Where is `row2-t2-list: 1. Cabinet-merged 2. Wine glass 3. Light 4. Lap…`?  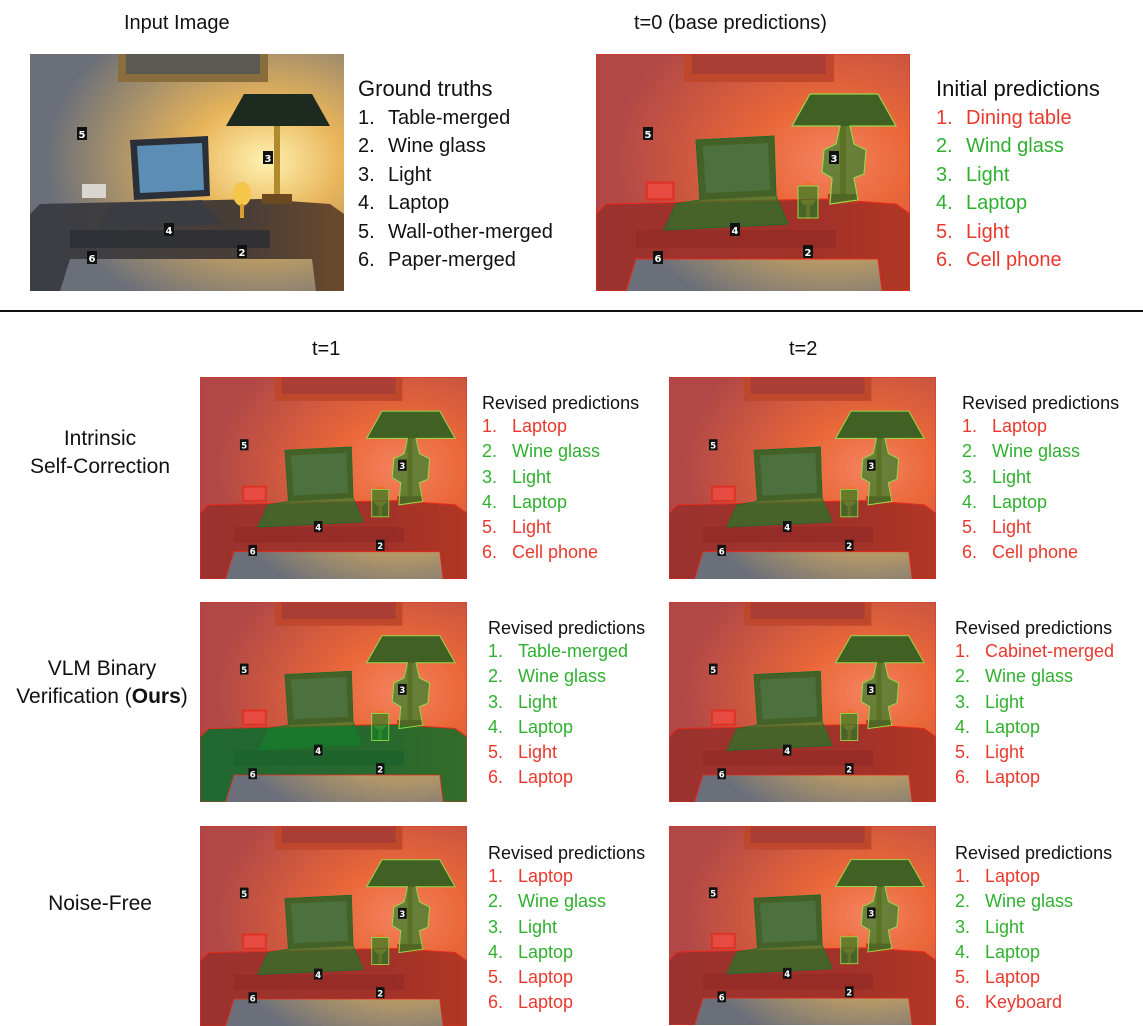
row2-t2-list: 1. Cabinet-merged 2. Wine glass 3. Light 4. Lap… is located at coordinates (1034, 715).